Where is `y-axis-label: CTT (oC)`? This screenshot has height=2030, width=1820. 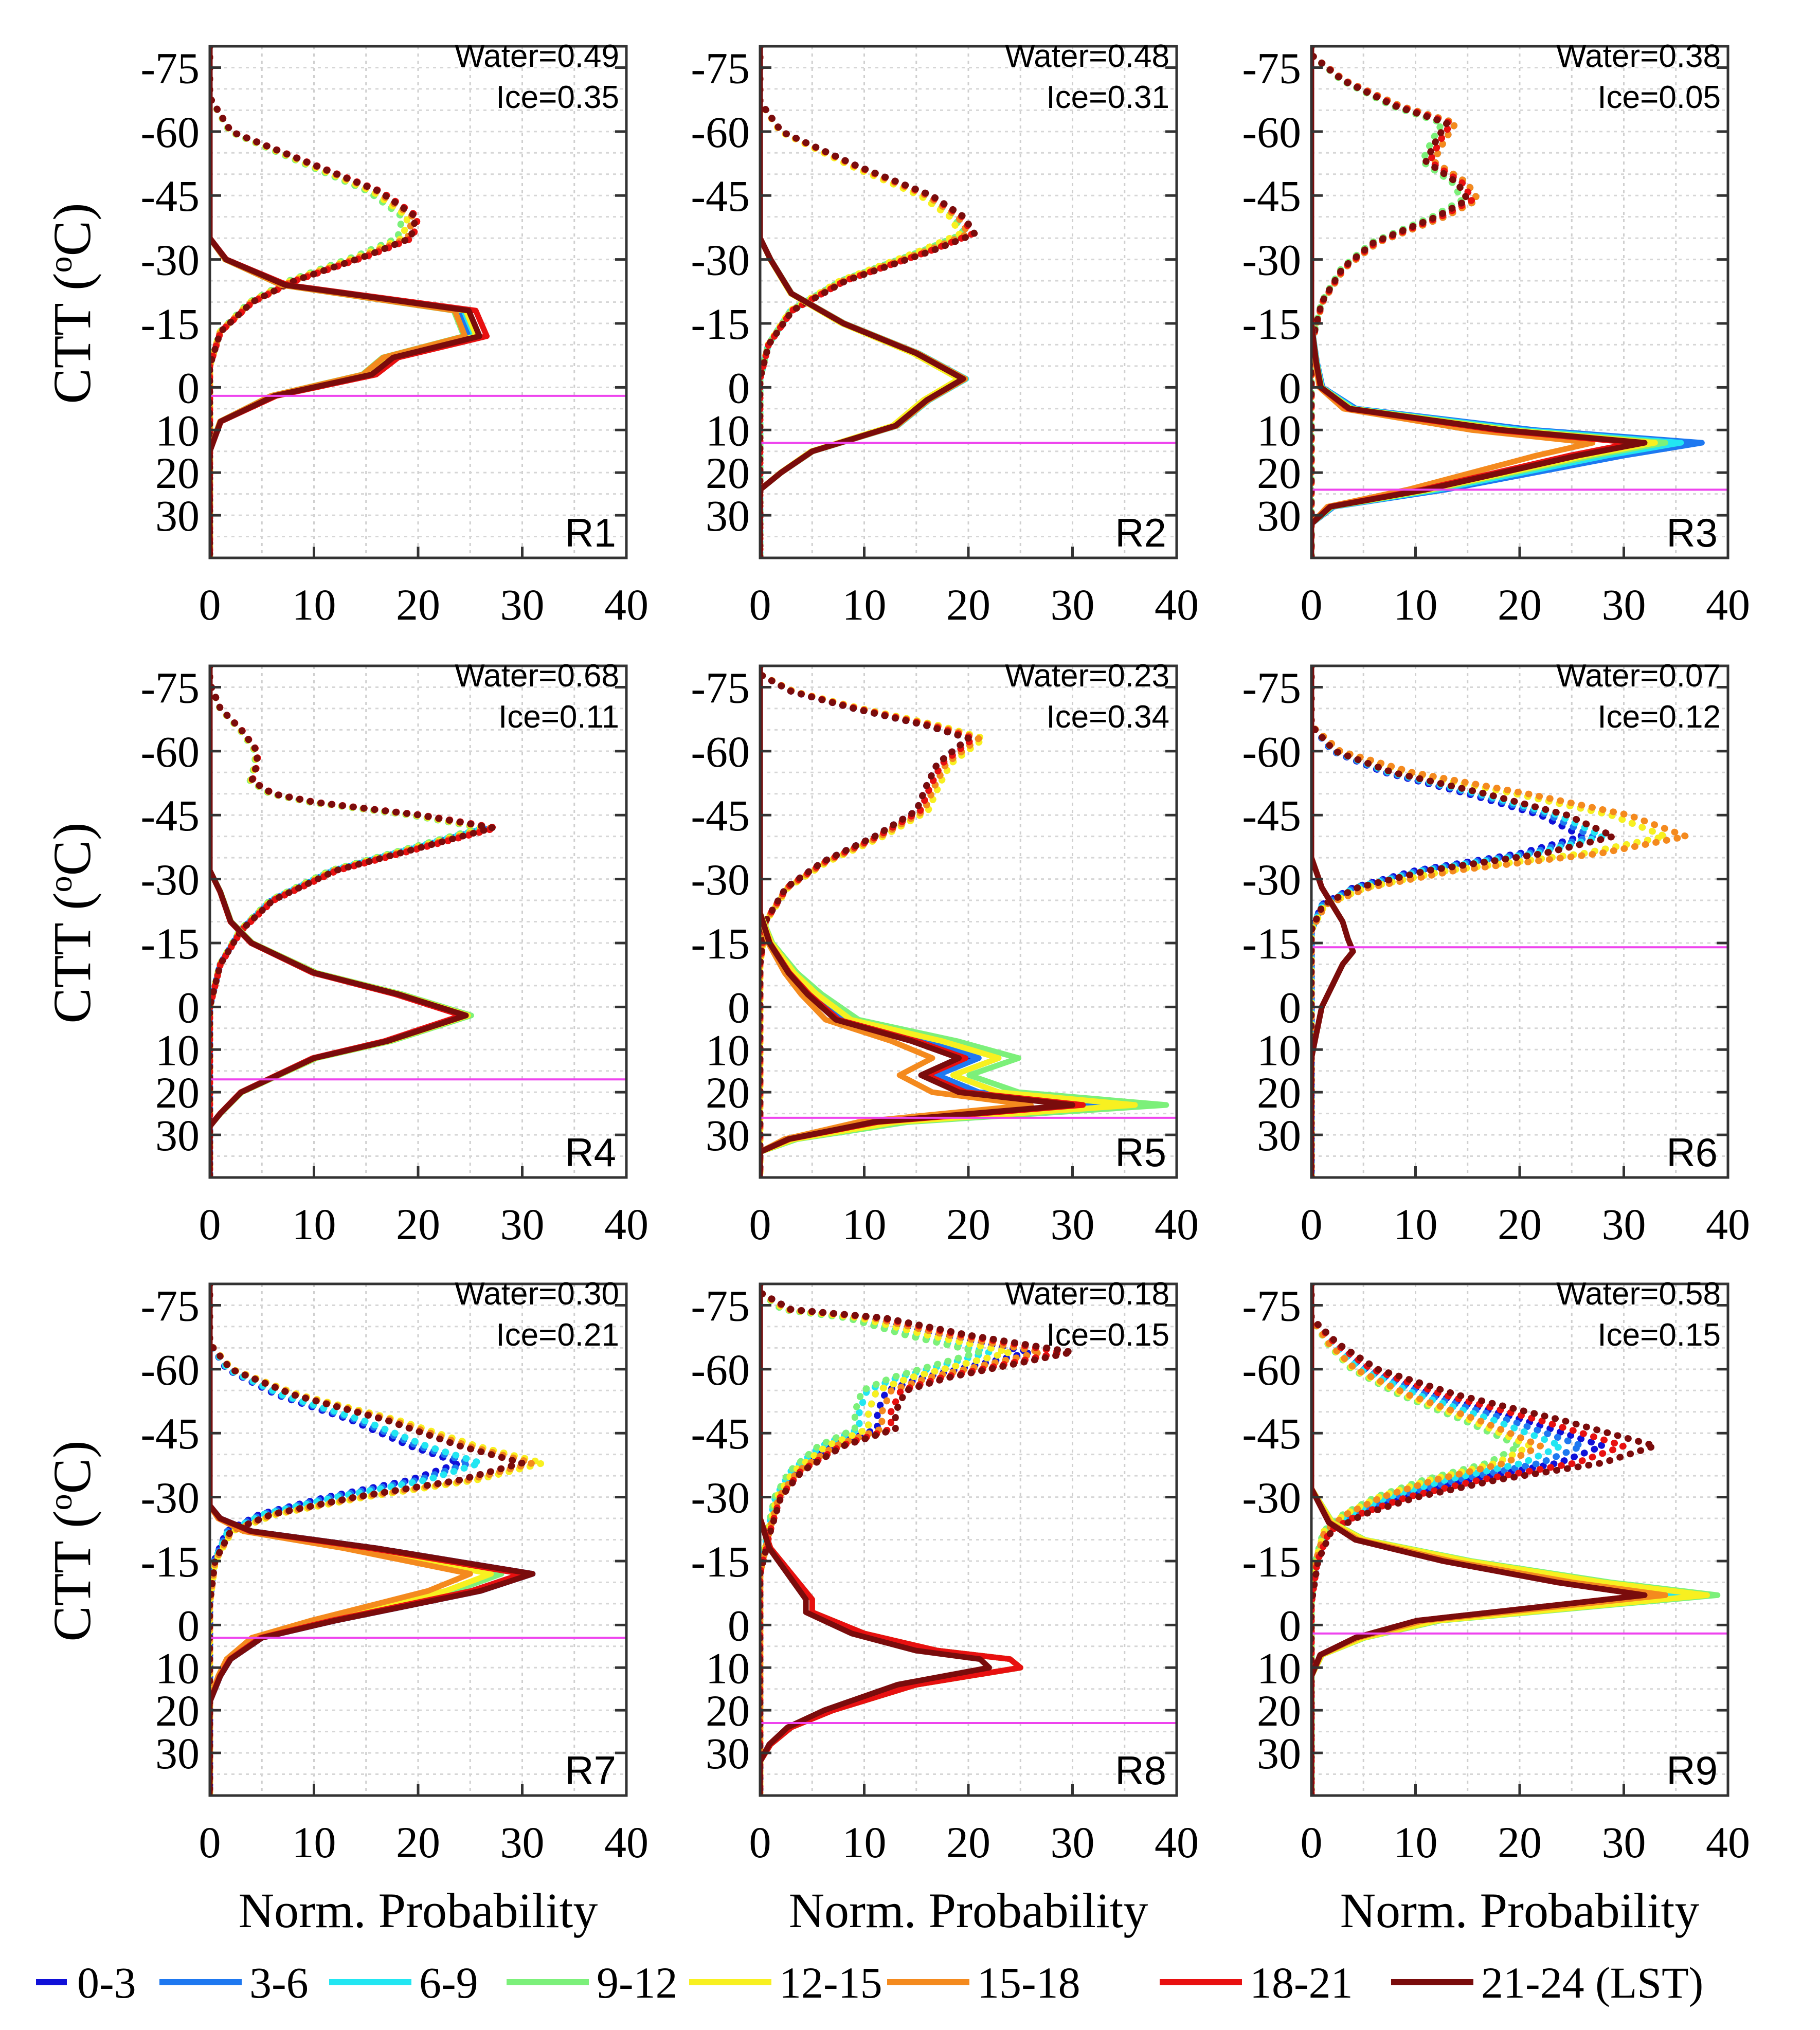 y-axis-label: CTT (oC) is located at coordinates (72, 1540).